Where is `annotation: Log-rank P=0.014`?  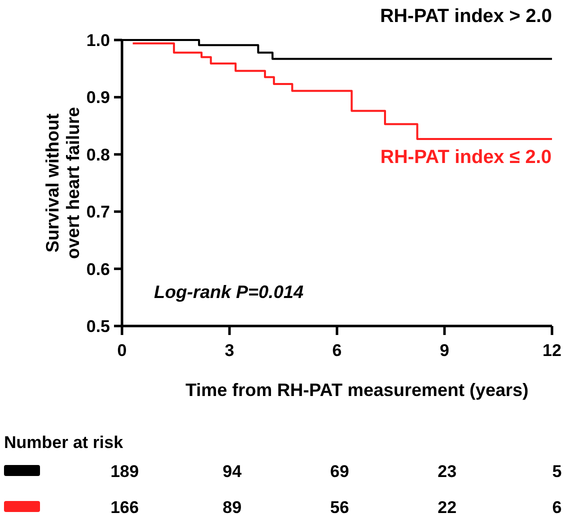
annotation: Log-rank P=0.014 is located at coordinates (229, 292).